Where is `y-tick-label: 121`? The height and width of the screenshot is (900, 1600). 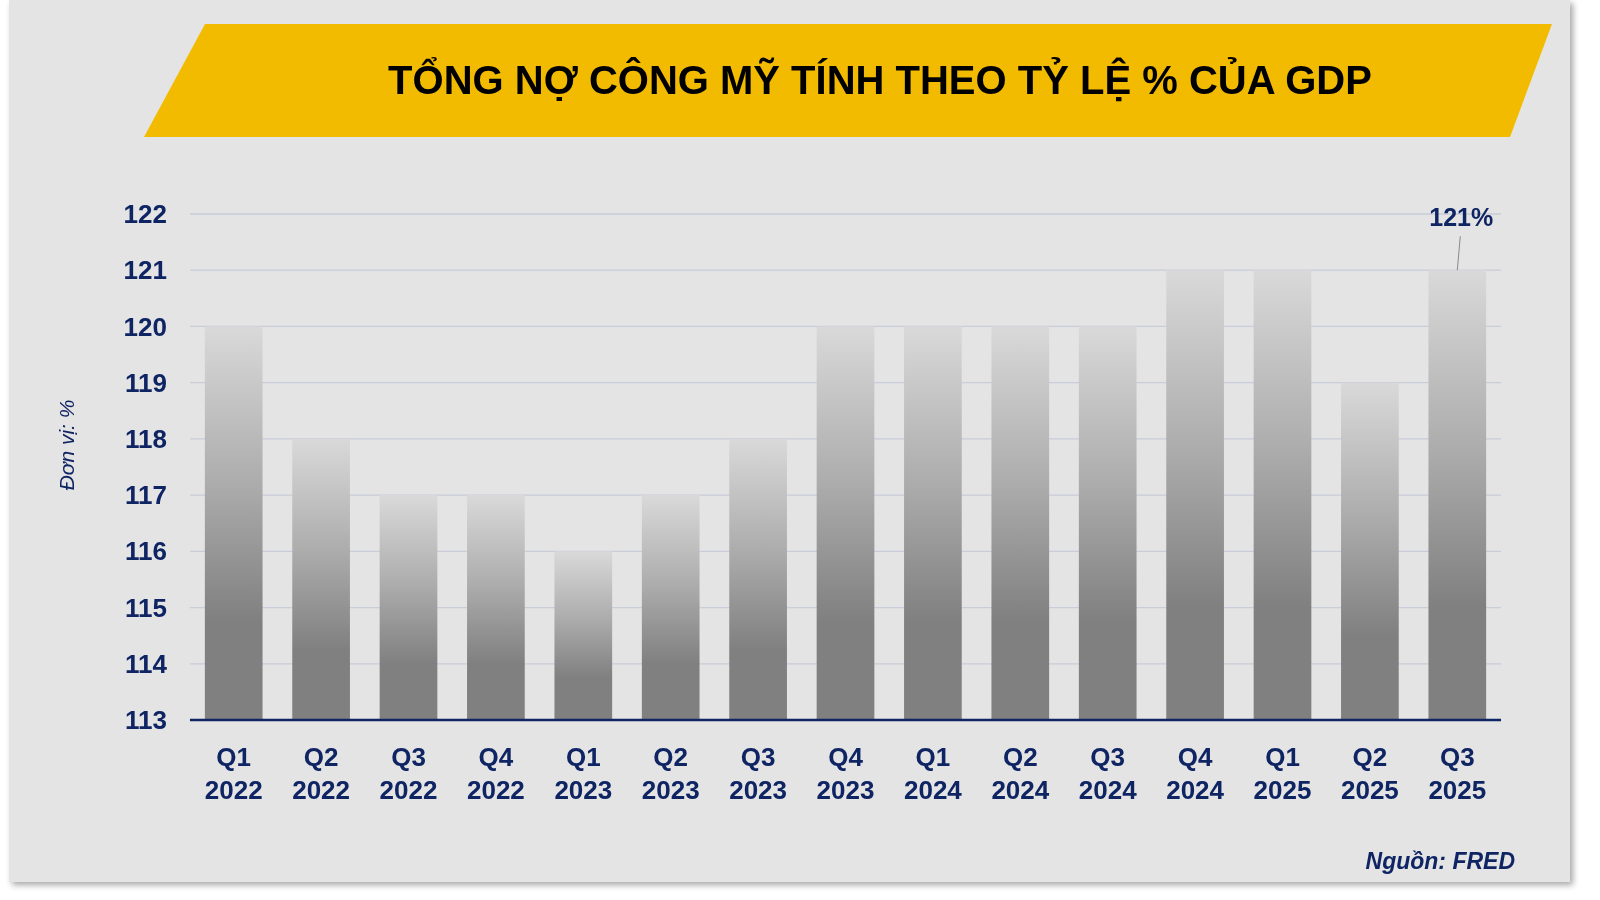 y-tick-label: 121 is located at coordinates (145, 270).